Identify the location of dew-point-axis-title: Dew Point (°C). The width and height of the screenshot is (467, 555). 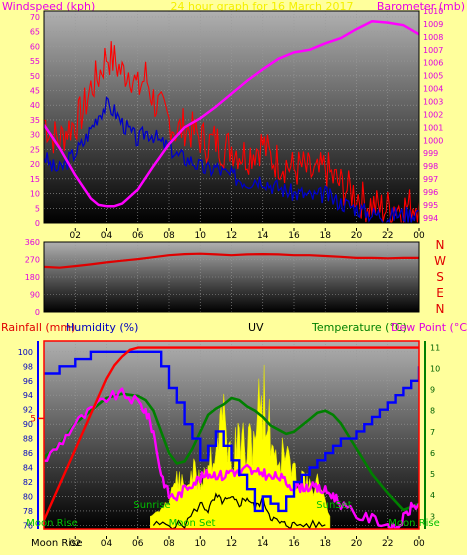
(429, 327).